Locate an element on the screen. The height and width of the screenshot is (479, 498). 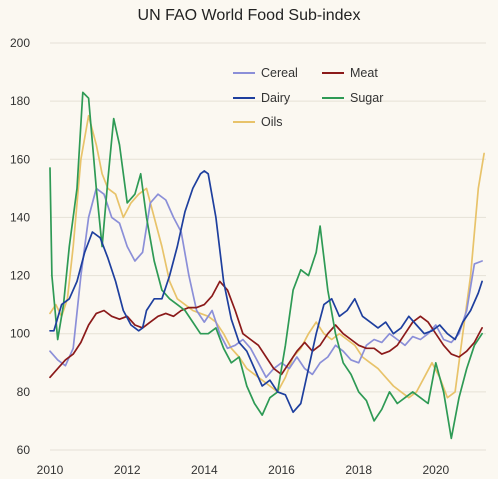
y-tick-label: 140 is located at coordinates (20, 217).